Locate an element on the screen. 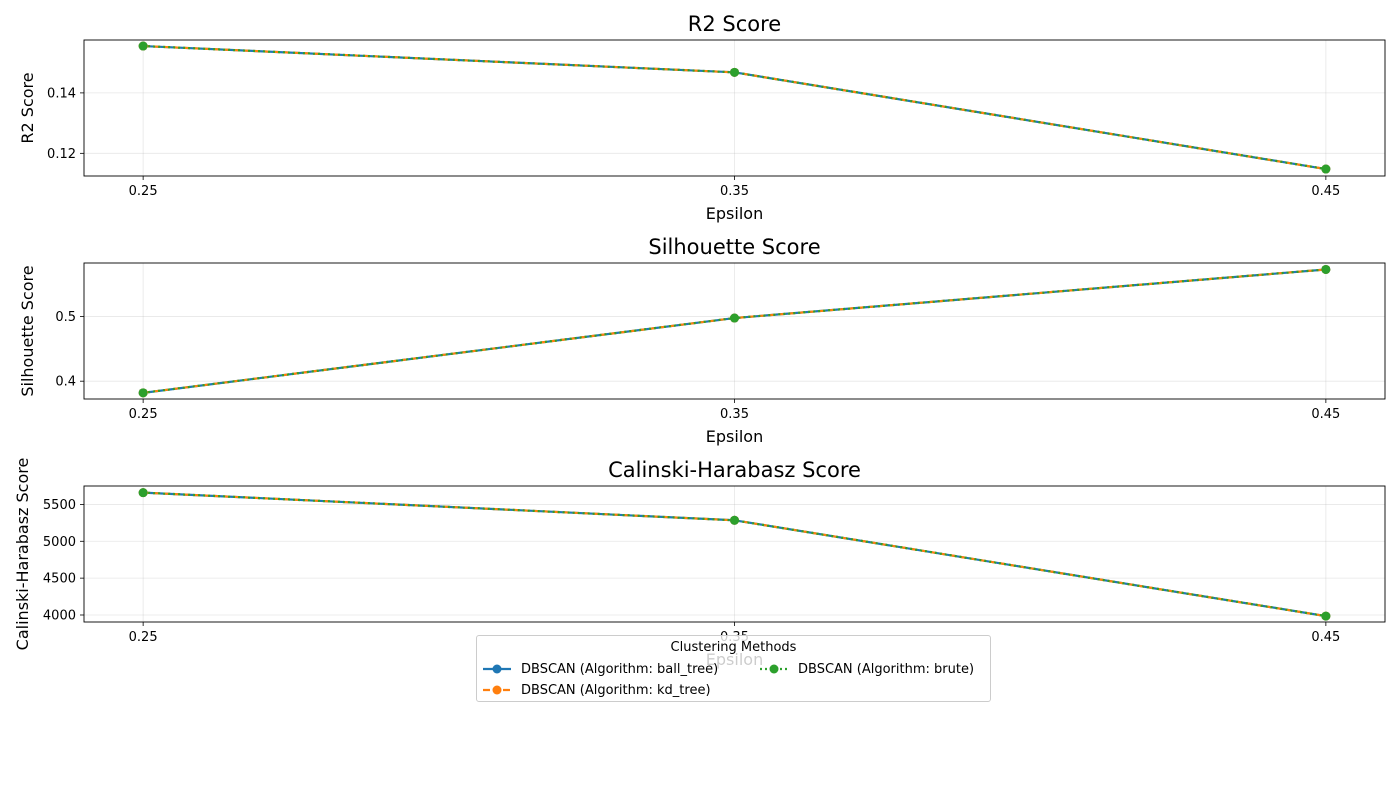  y-axis-label: Silhouette Score is located at coordinates (27, 330).